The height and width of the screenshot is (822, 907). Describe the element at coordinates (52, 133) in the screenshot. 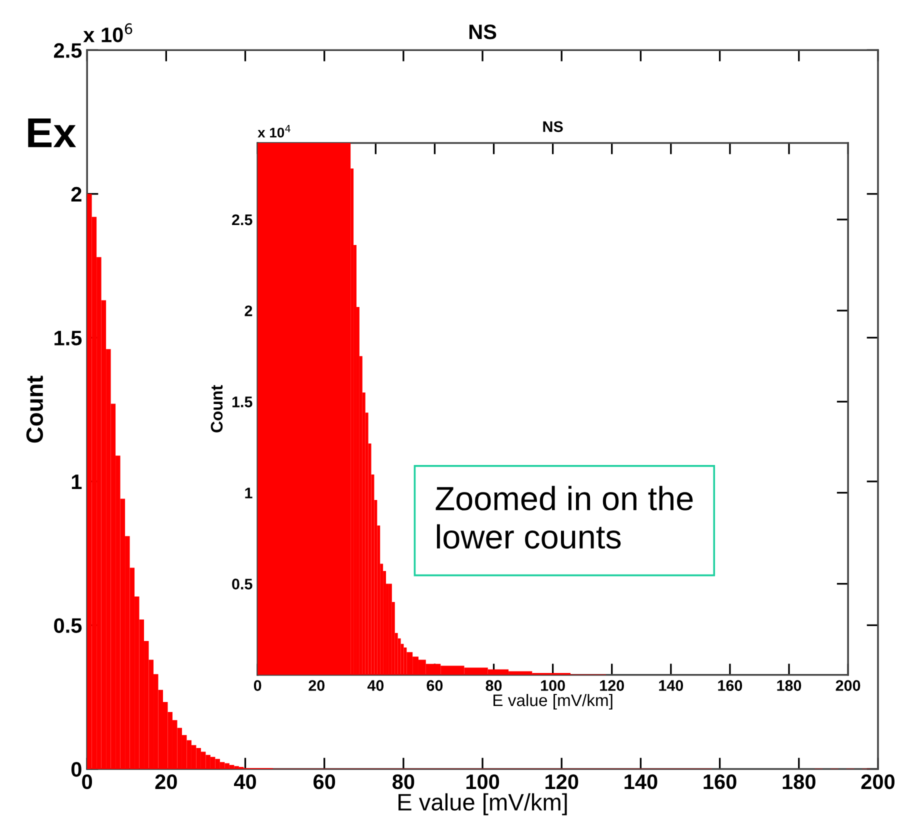

I see `text: Ex` at that location.